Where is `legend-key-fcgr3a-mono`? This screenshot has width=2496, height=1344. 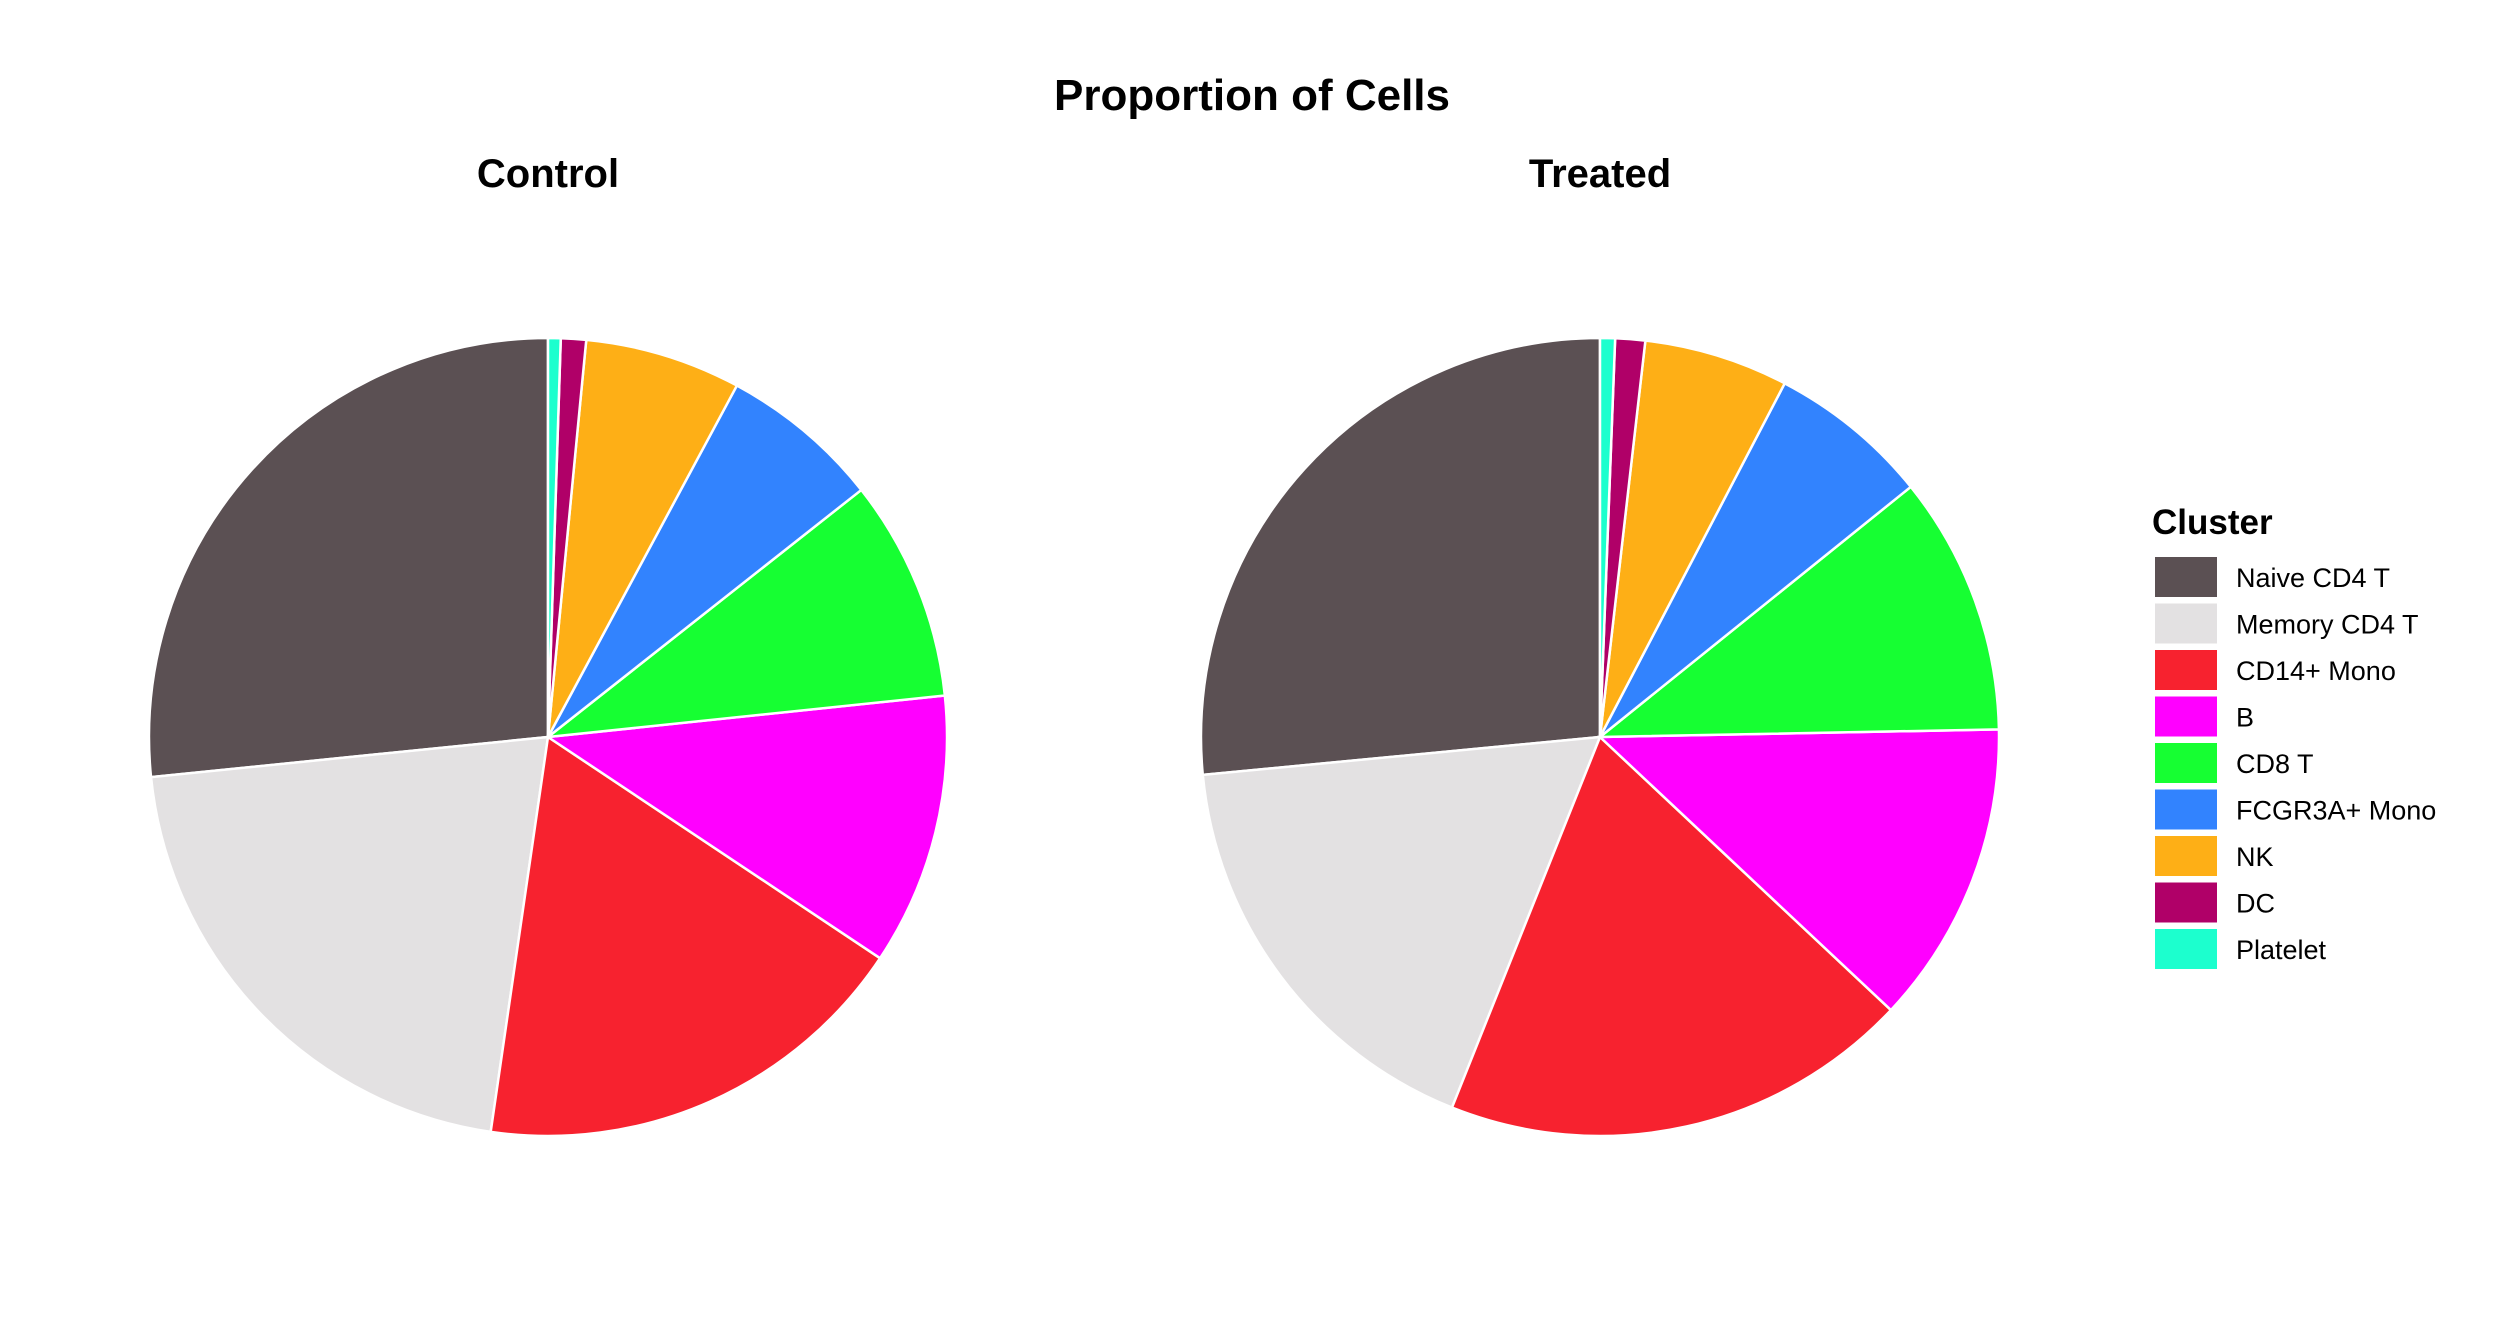 legend-key-fcgr3a-mono is located at coordinates (2186, 809).